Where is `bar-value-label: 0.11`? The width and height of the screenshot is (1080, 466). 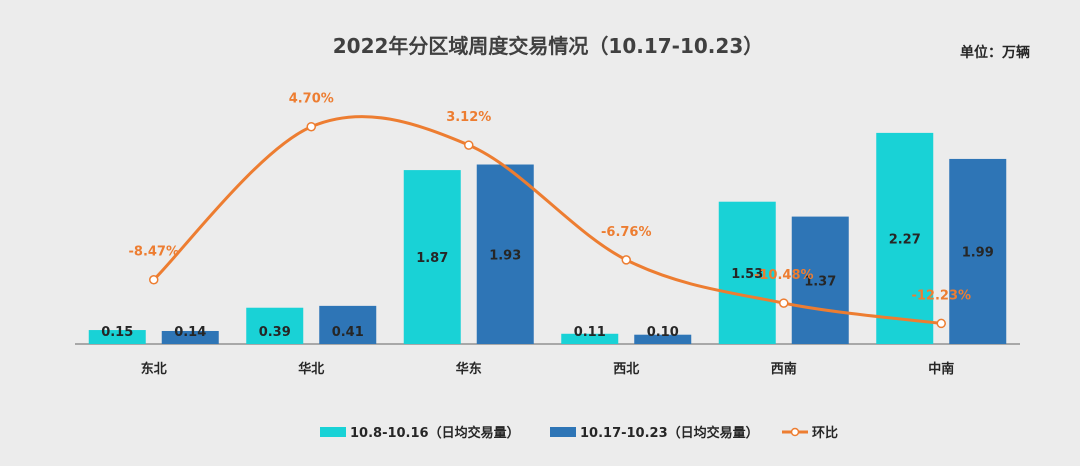
bar-value-label: 0.11 is located at coordinates (590, 332).